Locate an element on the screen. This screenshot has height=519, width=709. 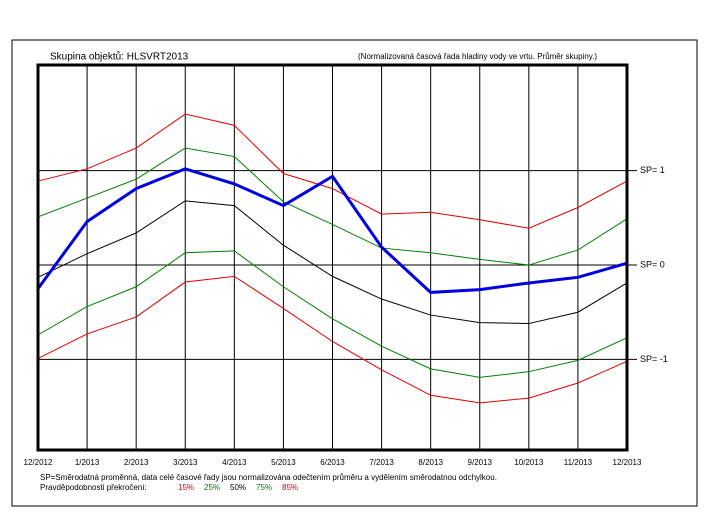
legend-label: 25% is located at coordinates (212, 487).